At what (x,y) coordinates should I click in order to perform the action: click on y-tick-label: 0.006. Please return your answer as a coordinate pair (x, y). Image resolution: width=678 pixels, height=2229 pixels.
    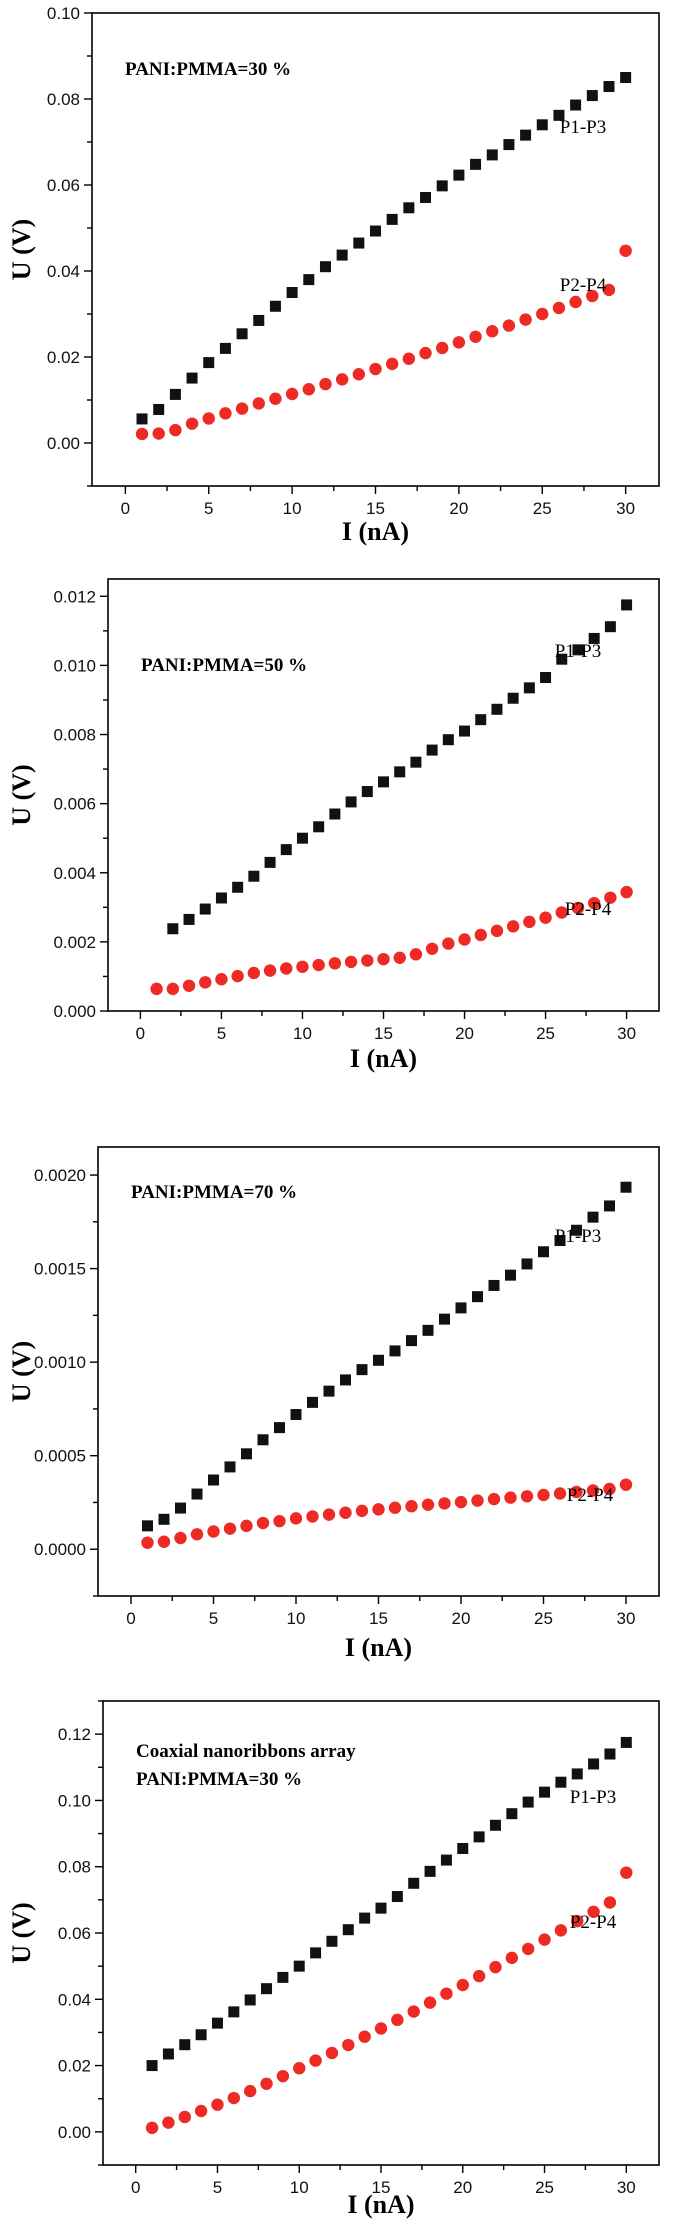
    Looking at the image, I should click on (74, 804).